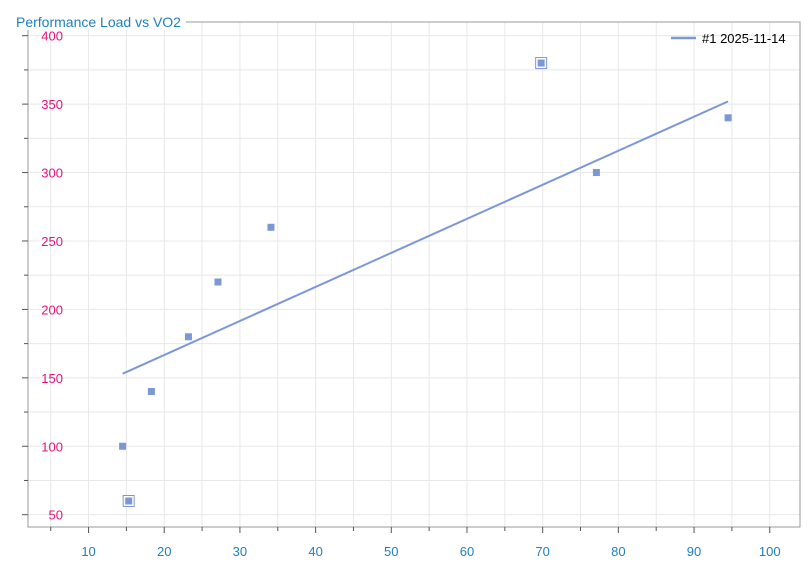 The image size is (811, 577). Describe the element at coordinates (52, 378) in the screenshot. I see `y-tick-label: 150` at that location.